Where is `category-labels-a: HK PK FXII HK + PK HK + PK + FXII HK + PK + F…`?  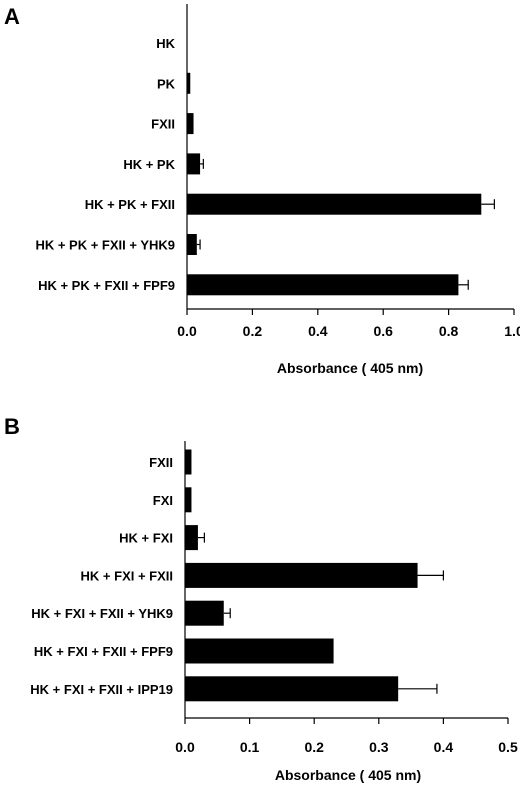 category-labels-a: HK PK FXII HK + PK HK + PK + FXII HK + PK + F… is located at coordinates (105, 164).